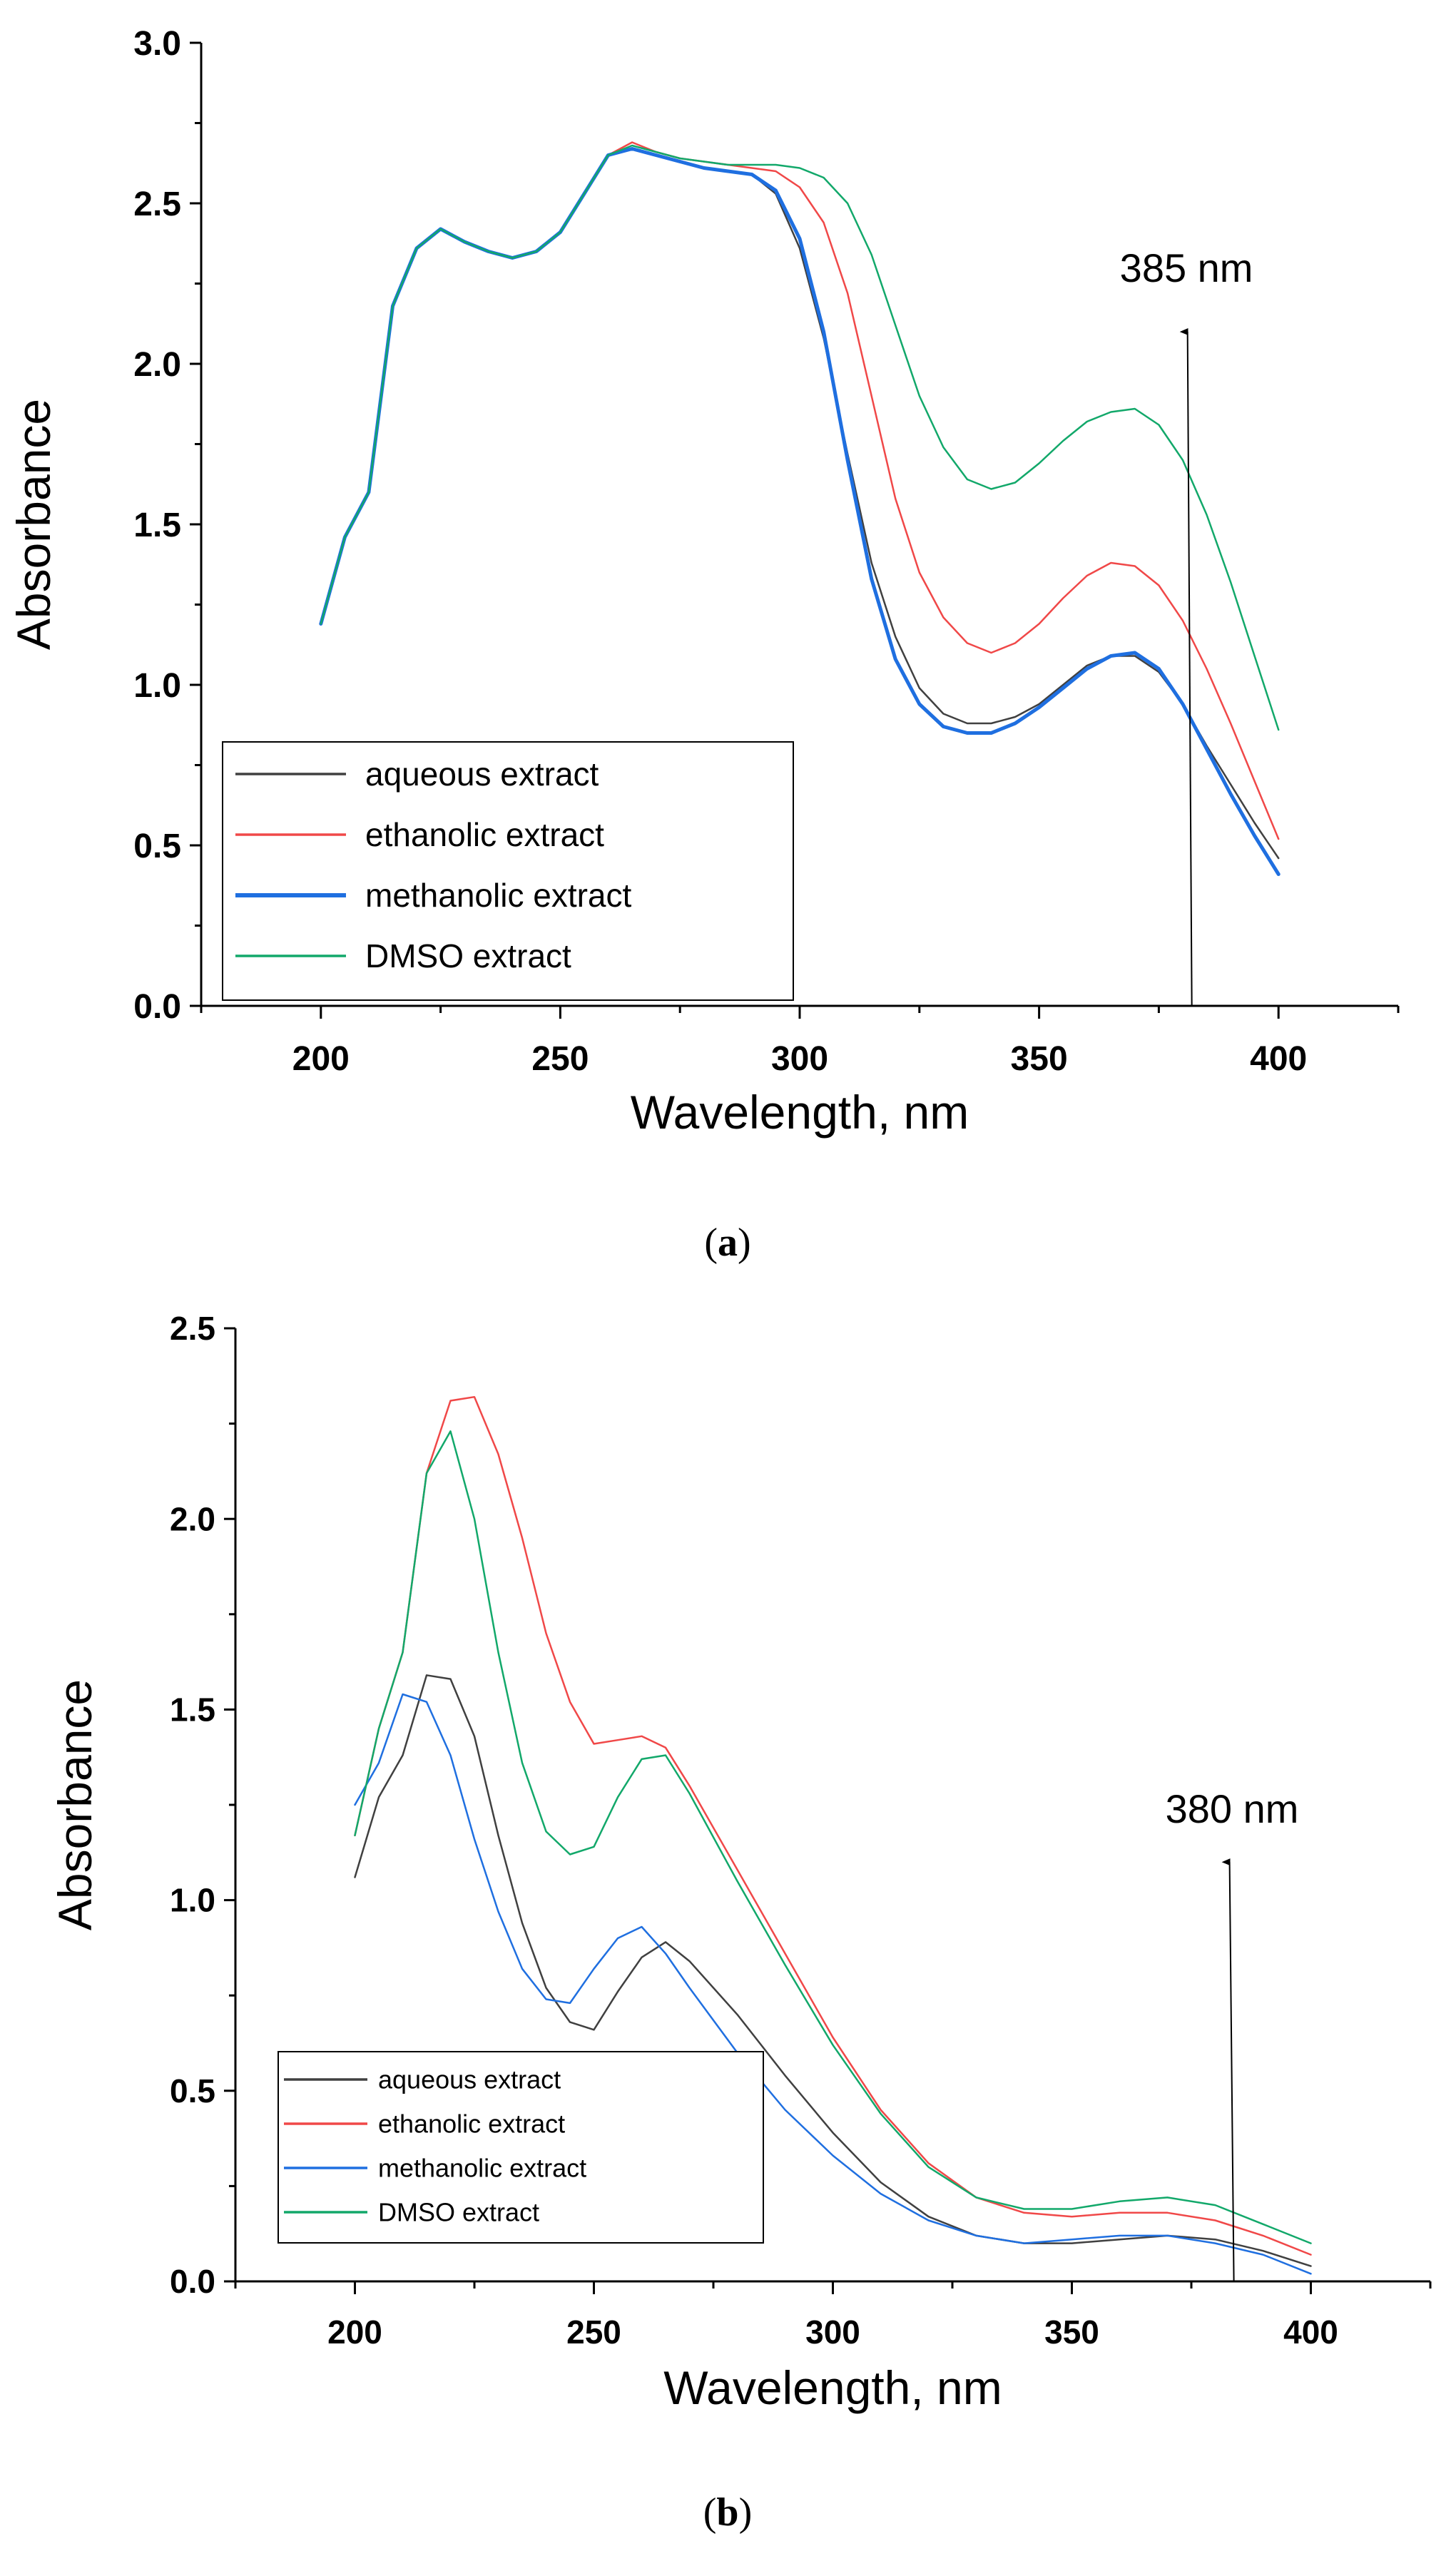 This screenshot has width=1456, height=2576. I want to click on panel-caption: (b), so click(727, 2512).